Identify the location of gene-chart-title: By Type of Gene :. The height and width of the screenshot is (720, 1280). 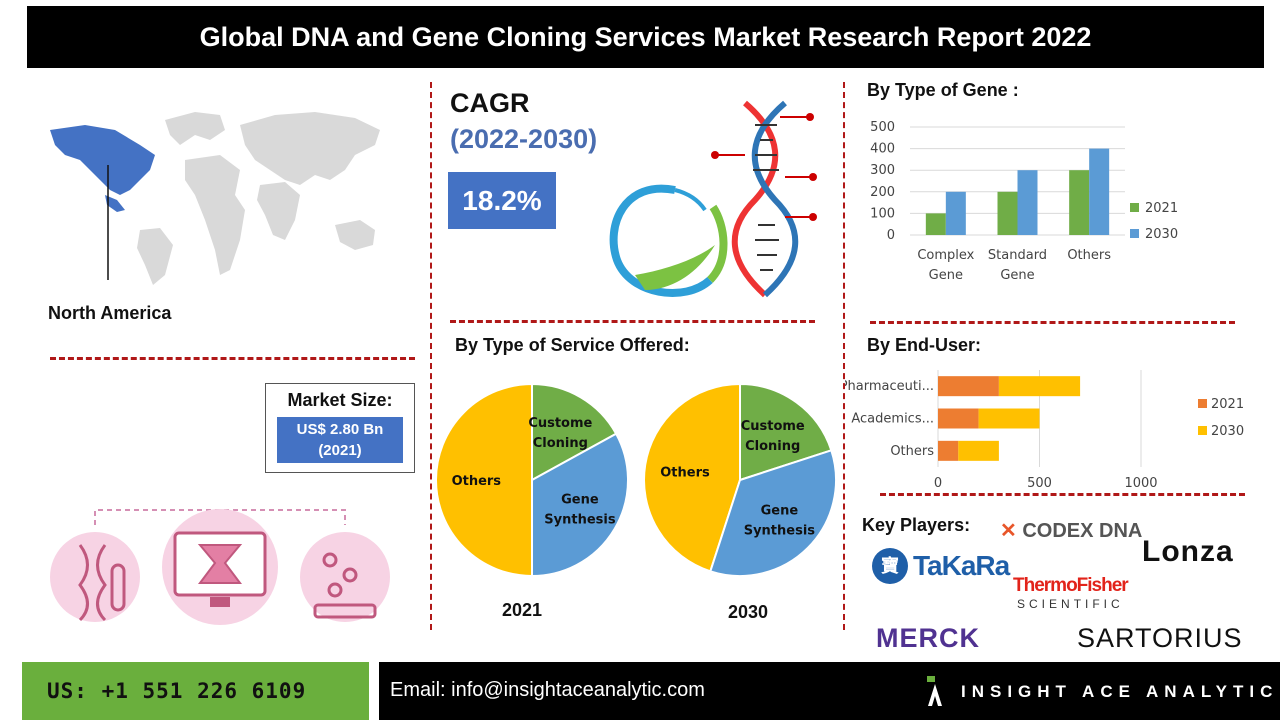
(943, 90).